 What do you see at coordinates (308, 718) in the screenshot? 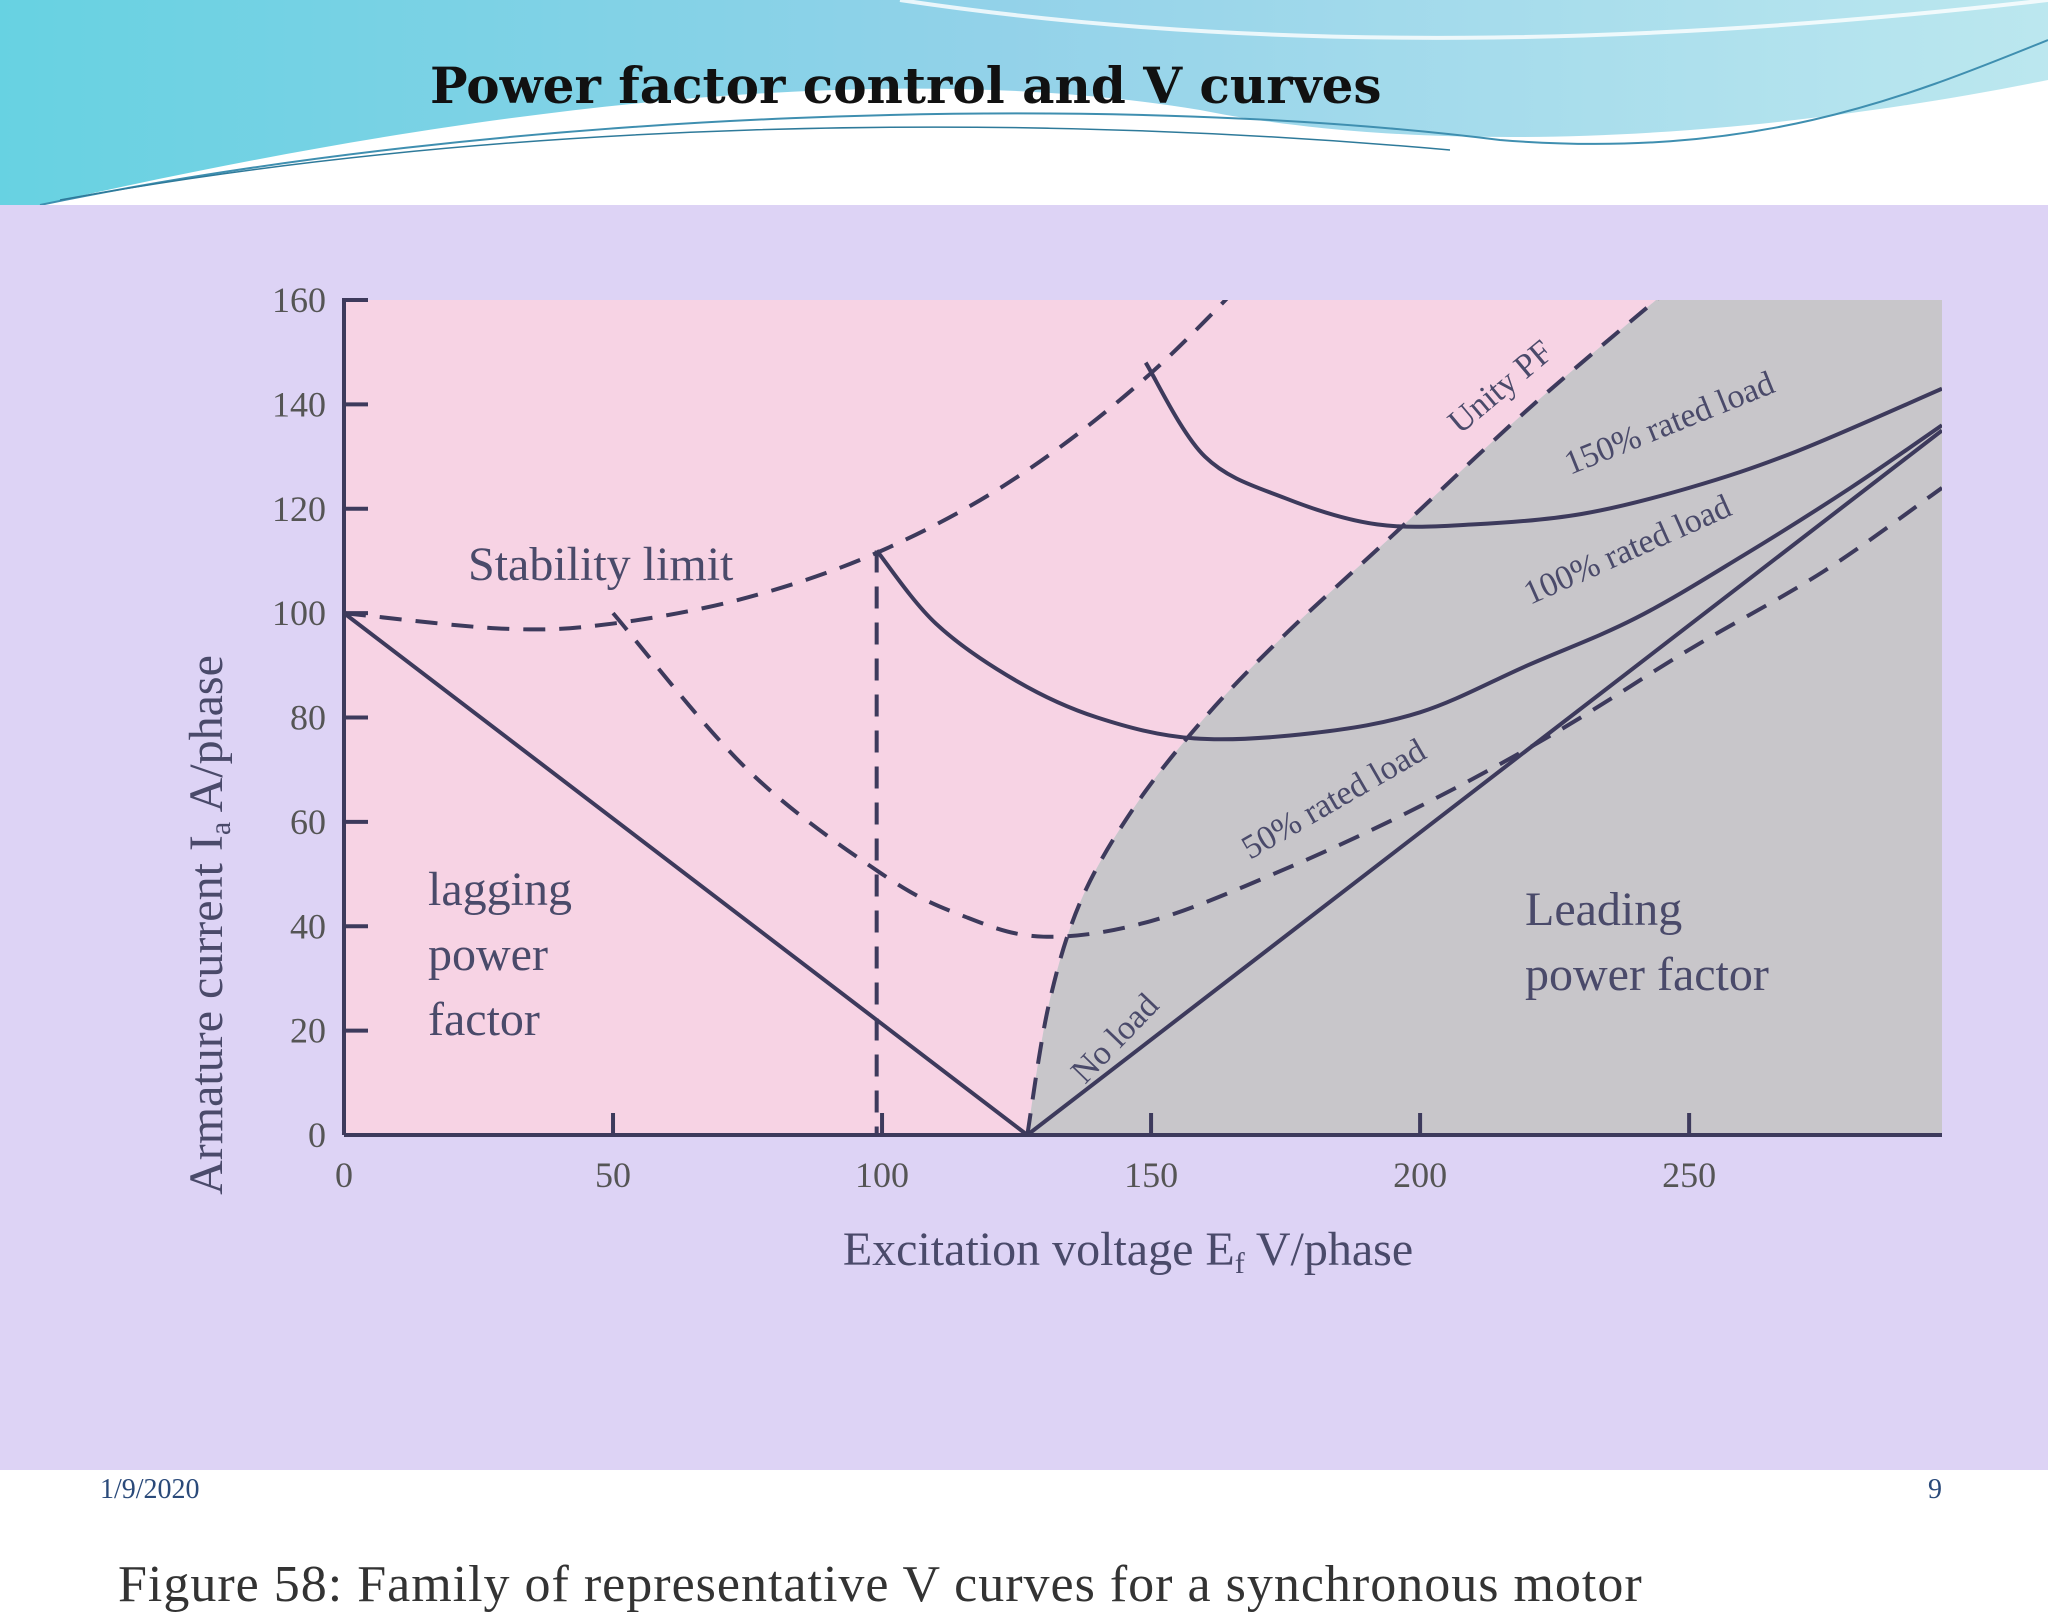
I see `y-tick-label: 80` at bounding box center [308, 718].